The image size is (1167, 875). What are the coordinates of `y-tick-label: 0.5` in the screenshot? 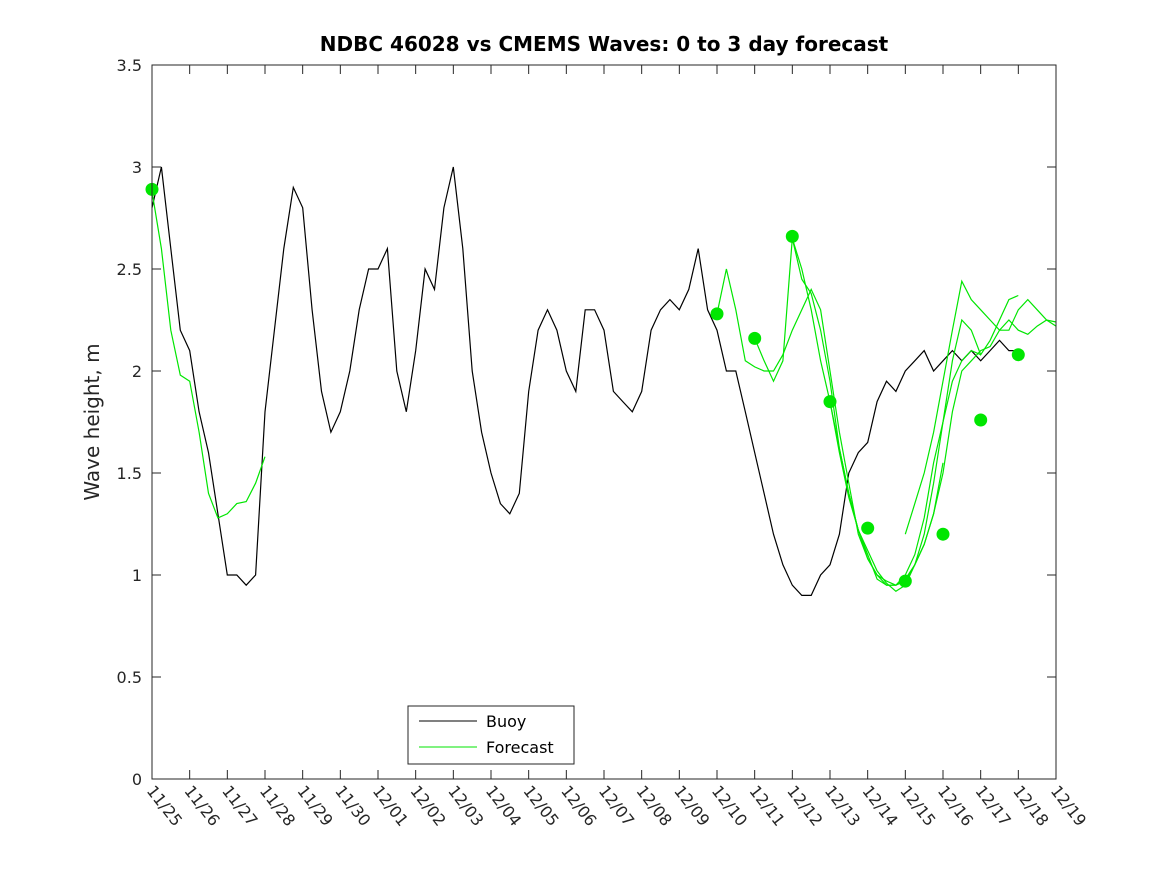 It's located at (129, 677).